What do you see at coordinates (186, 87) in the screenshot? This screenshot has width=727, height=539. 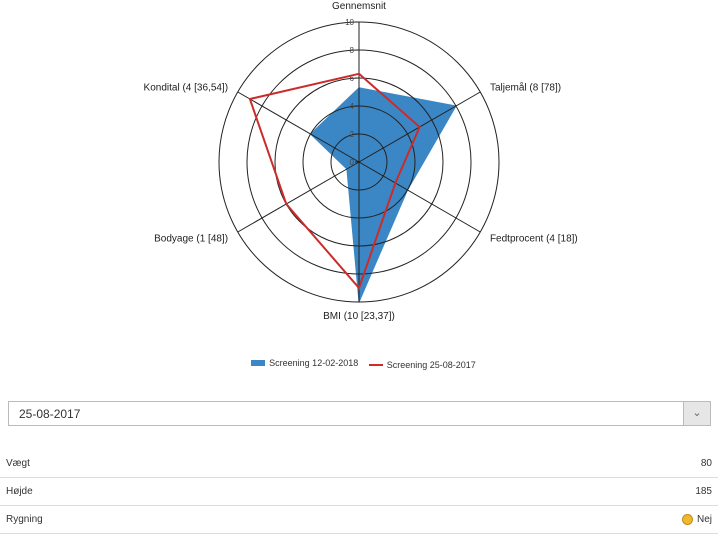 I see `axis-label: Kondital (4 [36,54])` at bounding box center [186, 87].